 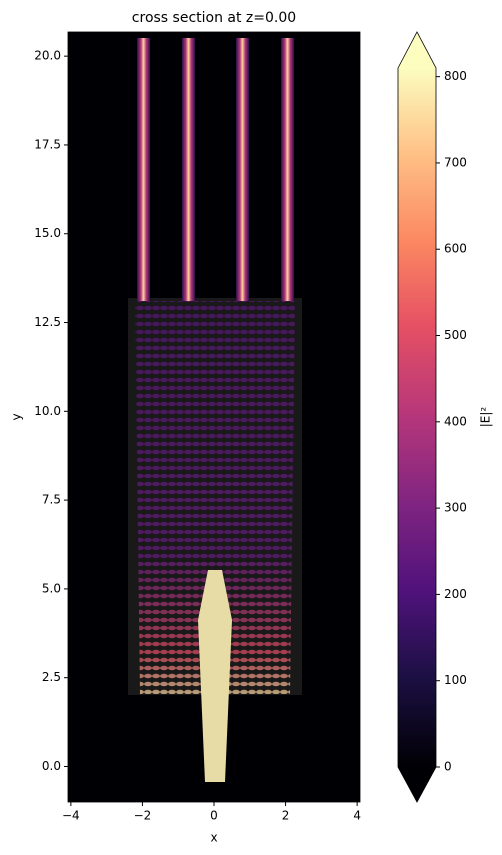 What do you see at coordinates (455, 421) in the screenshot?
I see `colorbar-tick-label: 400` at bounding box center [455, 421].